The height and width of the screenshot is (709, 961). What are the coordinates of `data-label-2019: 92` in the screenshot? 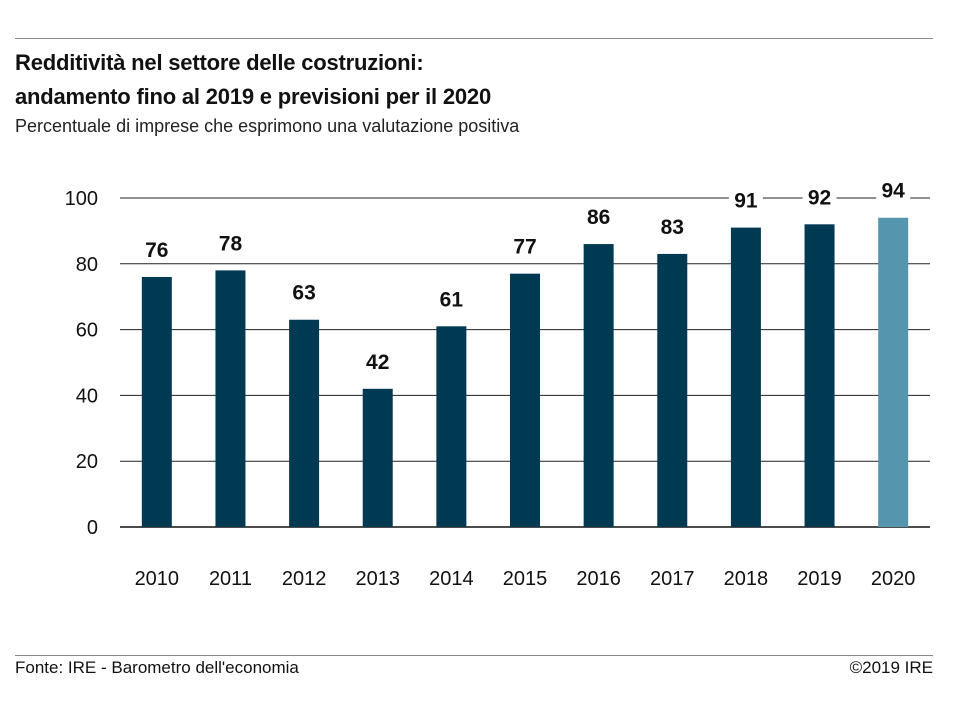 It's located at (819, 197).